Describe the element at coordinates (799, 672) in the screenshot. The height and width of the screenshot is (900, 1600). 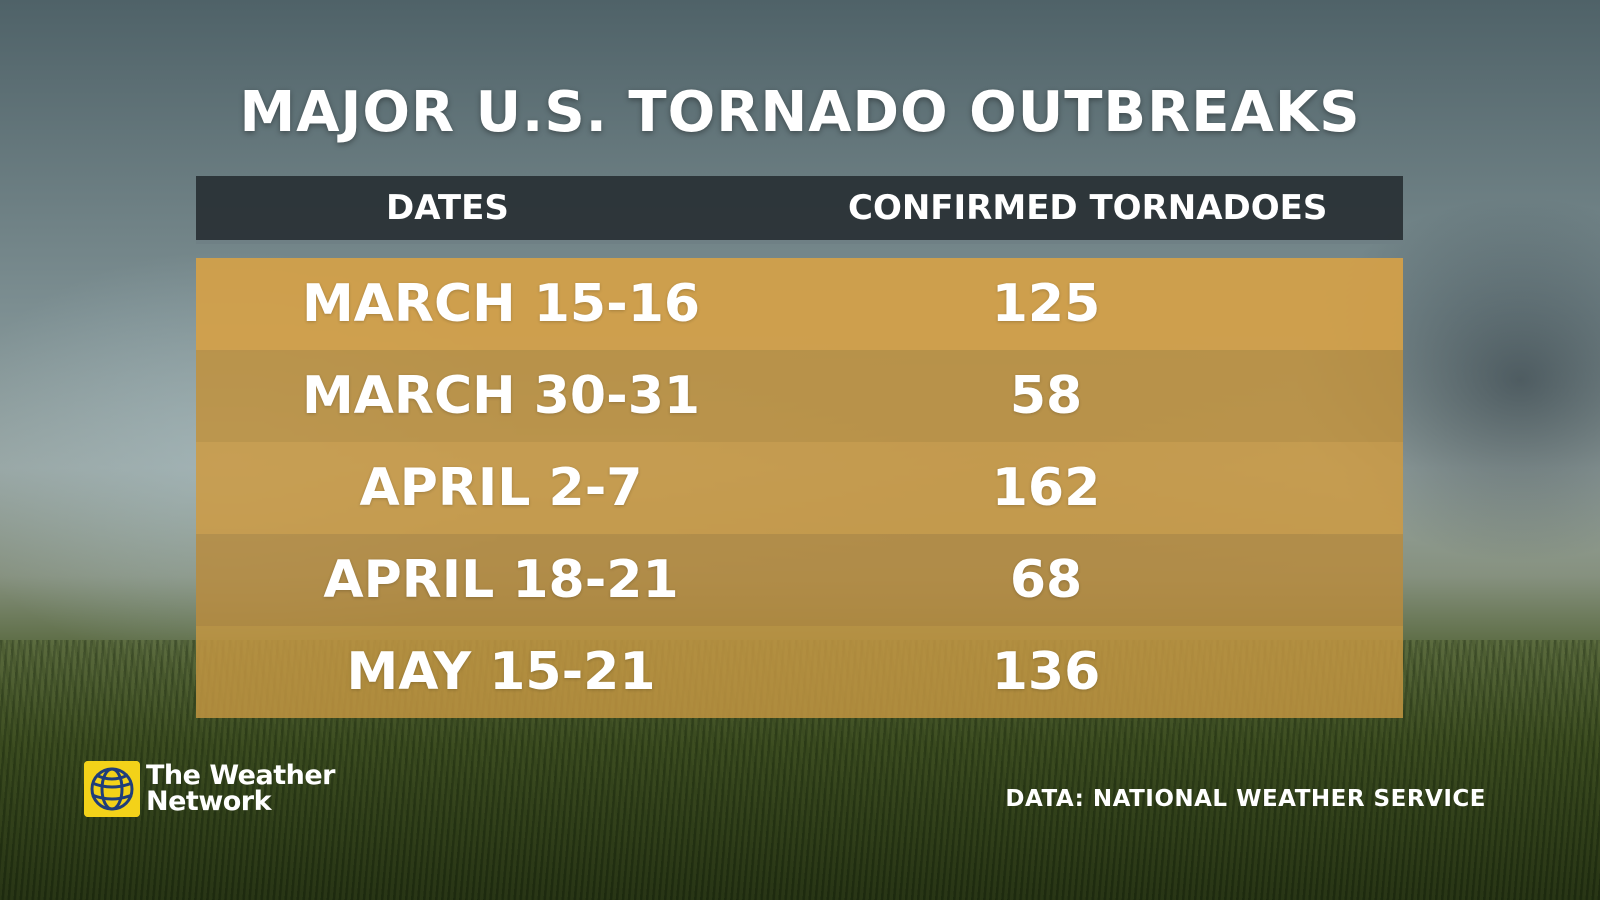
I see `table-row: MAY 15-21 136` at that location.